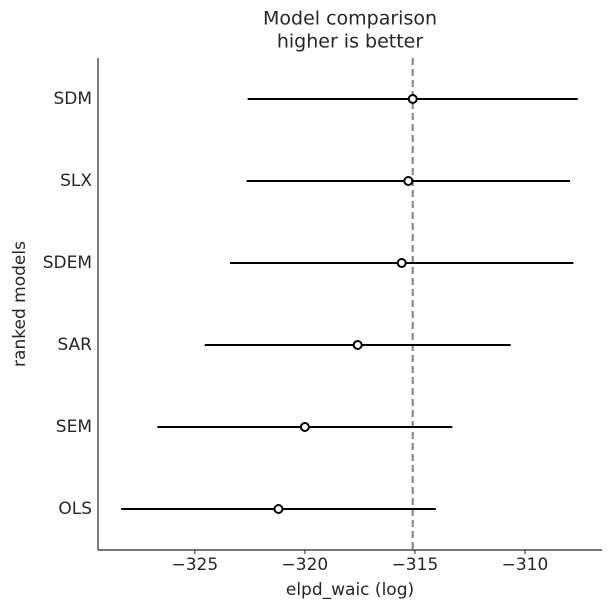 Image resolution: width=611 pixels, height=611 pixels. Describe the element at coordinates (350, 19) in the screenshot. I see `chart-title: Model comparison` at that location.